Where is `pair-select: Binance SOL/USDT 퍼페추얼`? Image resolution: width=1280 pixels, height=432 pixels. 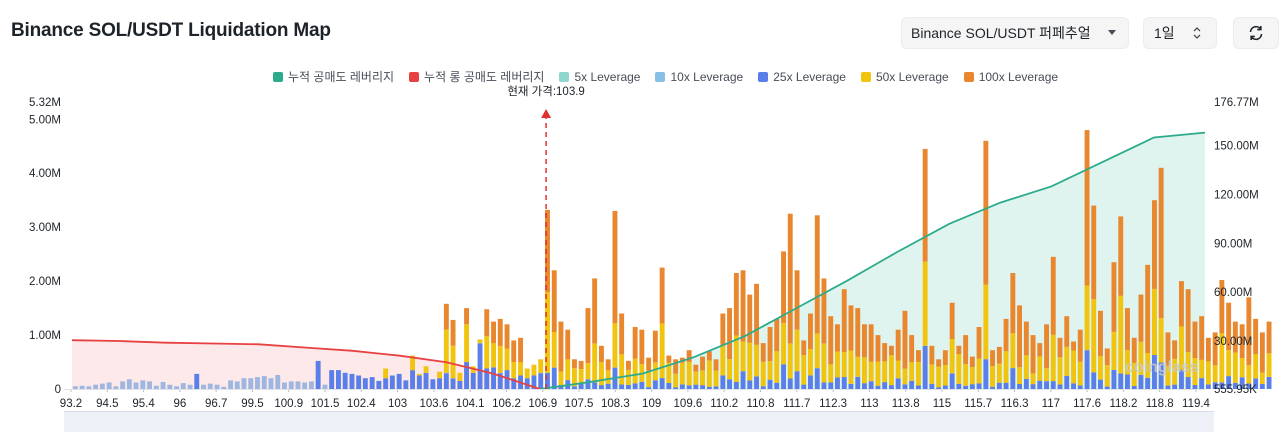
pair-select: Binance SOL/USDT 퍼페추얼 is located at coordinates (1015, 33).